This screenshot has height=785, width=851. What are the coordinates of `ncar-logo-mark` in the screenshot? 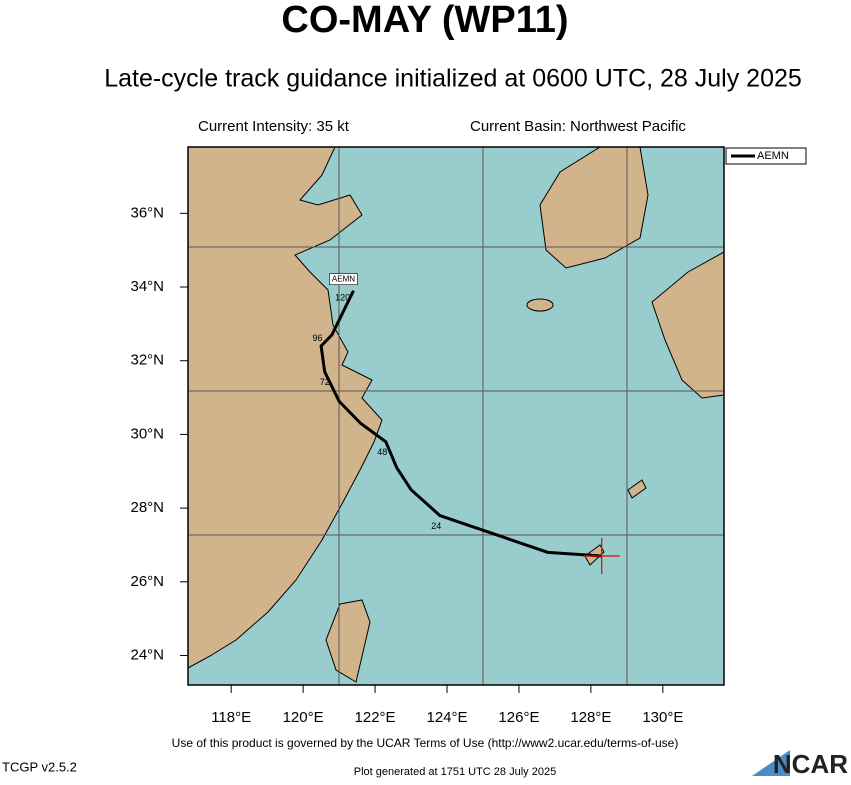 It's located at (771, 763).